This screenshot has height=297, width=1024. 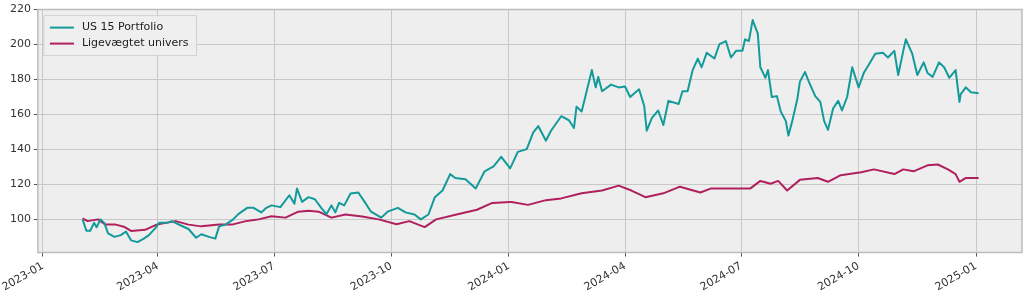 What do you see at coordinates (20, 114) in the screenshot?
I see `y-tick-label: 160` at bounding box center [20, 114].